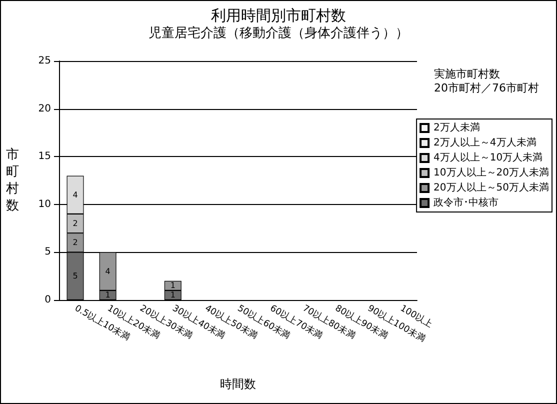 The width and height of the screenshot is (557, 404). Describe the element at coordinates (486, 88) in the screenshot. I see `text: 20市町村／76市町村` at that location.